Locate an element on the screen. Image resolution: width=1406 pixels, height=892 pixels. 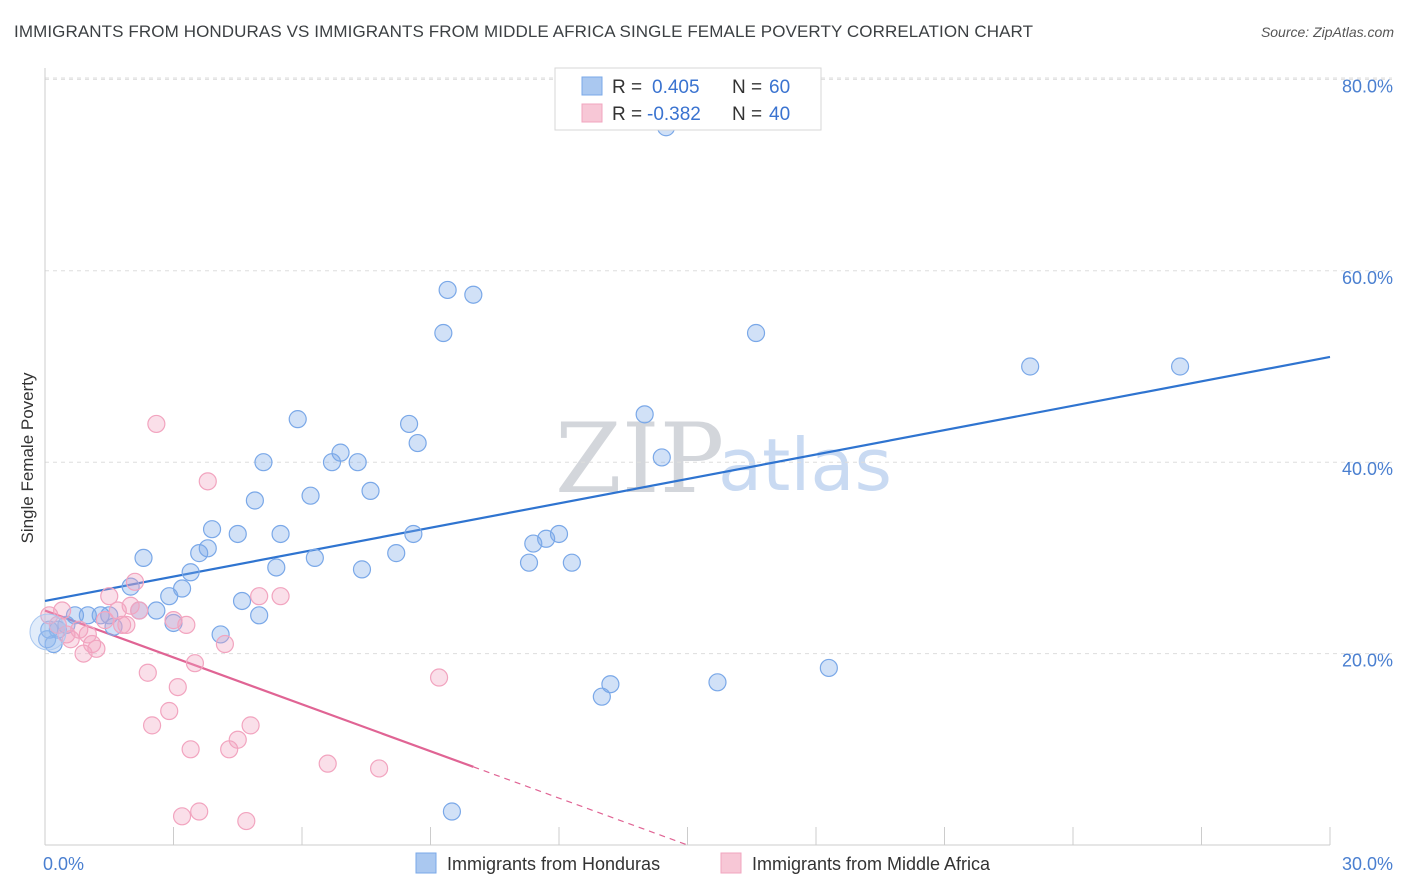
y-axis-label: Single Female Poverty is located at coordinates (27, 458).